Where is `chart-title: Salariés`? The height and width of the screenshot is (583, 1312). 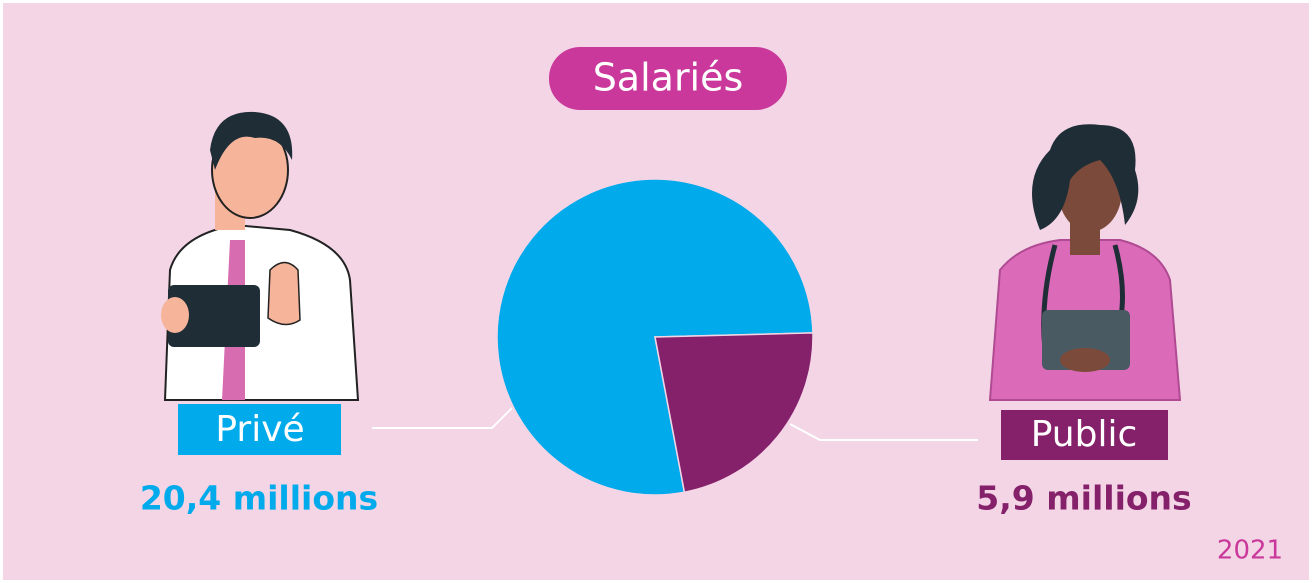
chart-title: Salariés is located at coordinates (668, 78).